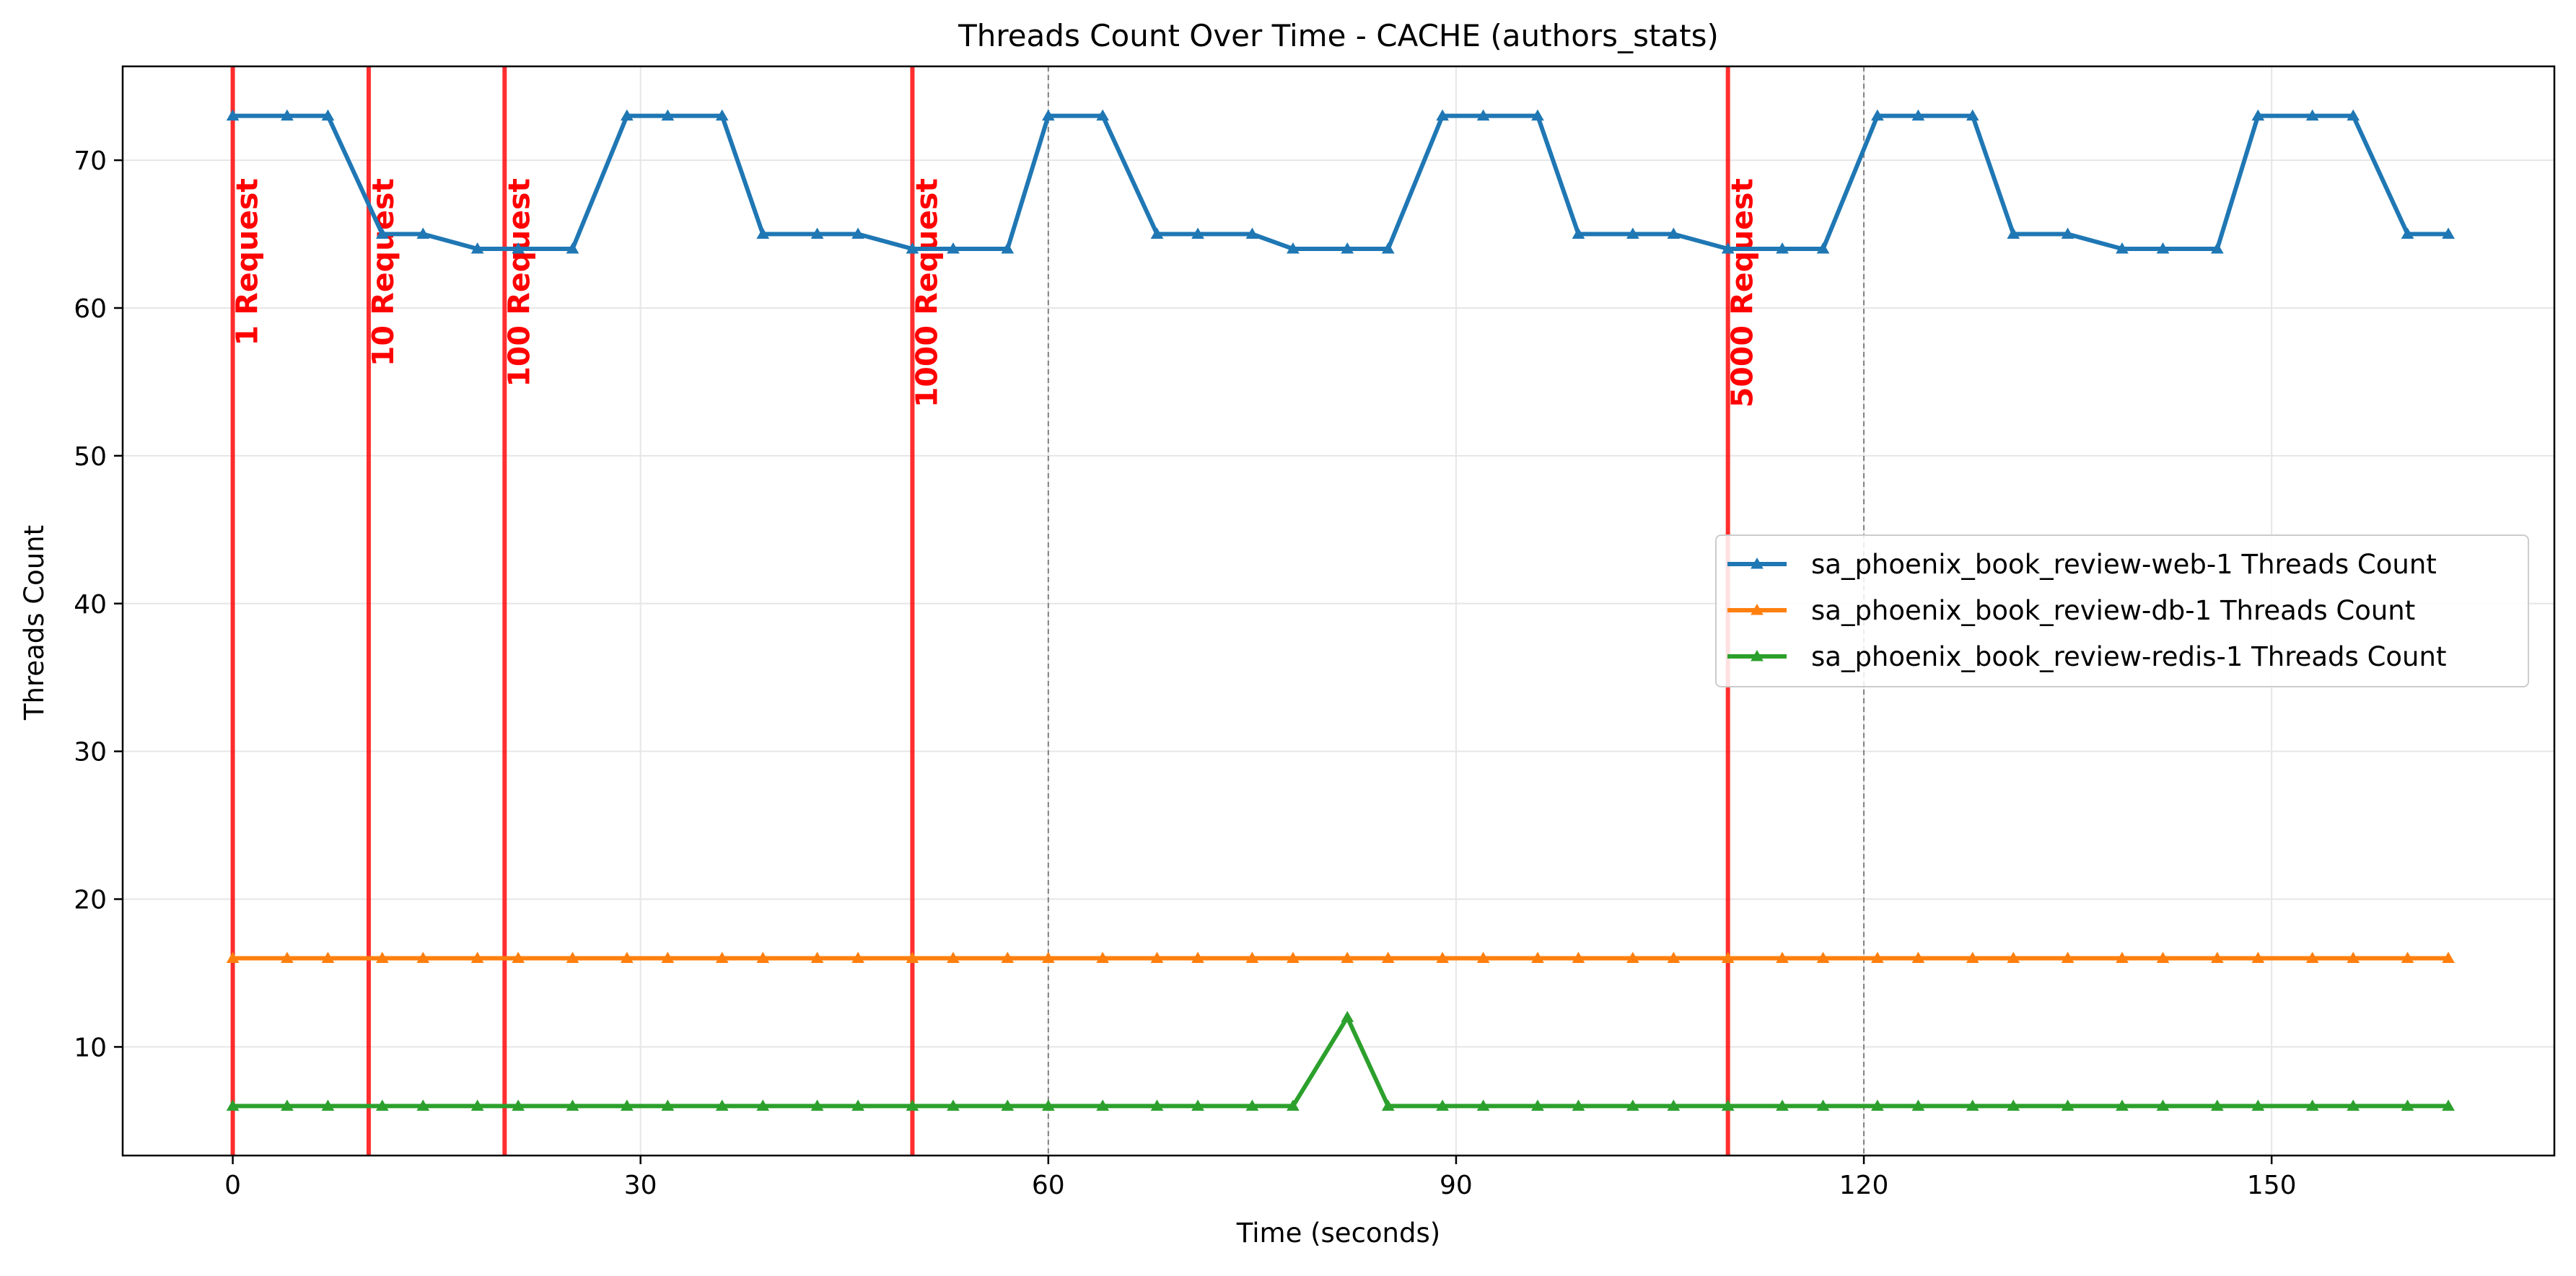 This screenshot has height=1276, width=2576. I want to click on x-tick-label: 0, so click(232, 1185).